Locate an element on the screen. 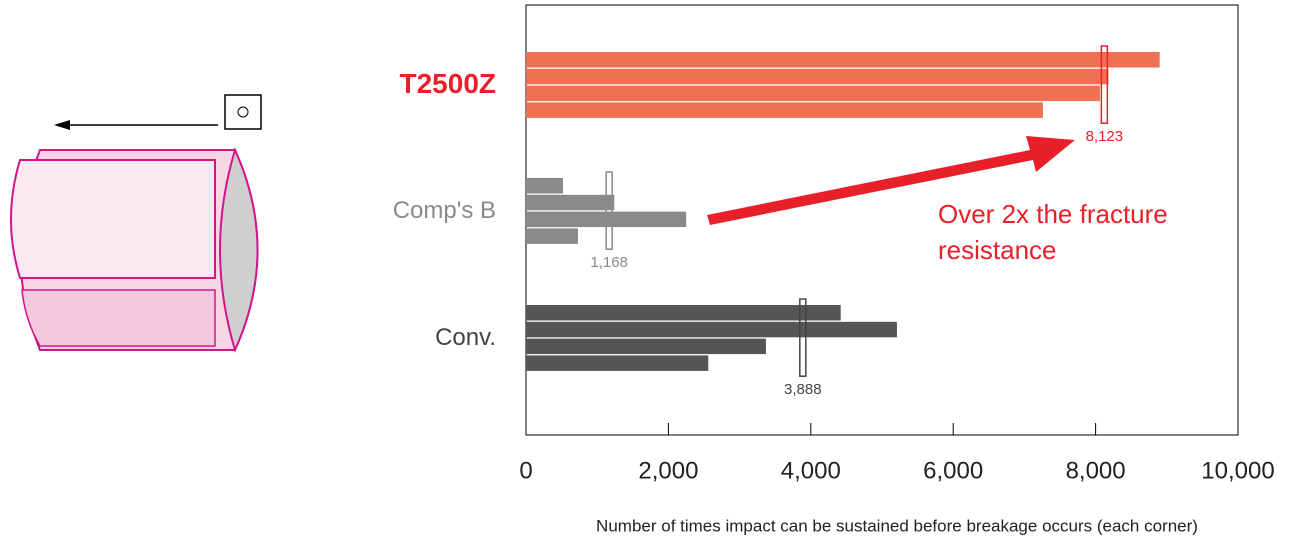 Image resolution: width=1291 pixels, height=545 pixels. annotation: Over 2x the fracture resistance is located at coordinates (1053, 232).